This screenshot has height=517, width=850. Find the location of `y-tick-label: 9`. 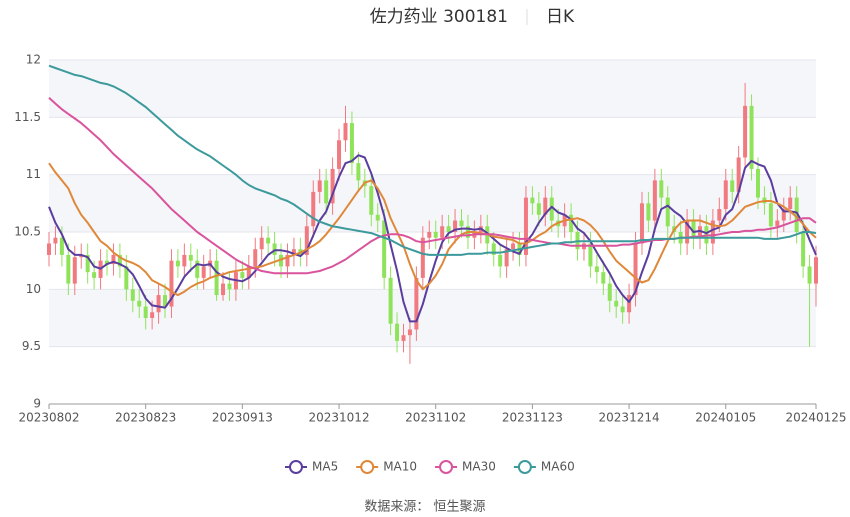

y-tick-label: 9 is located at coordinates (37, 404).